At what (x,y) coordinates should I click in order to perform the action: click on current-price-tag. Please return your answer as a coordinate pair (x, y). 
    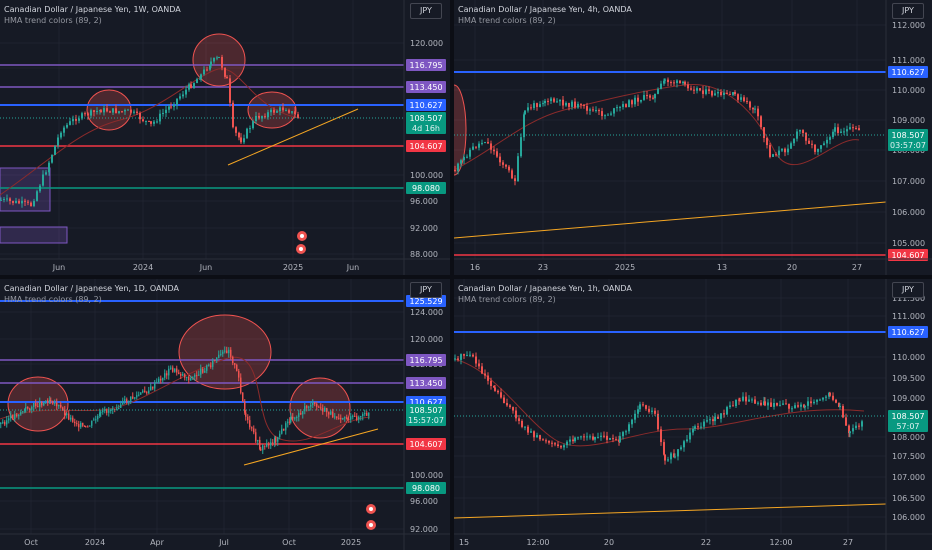
    Looking at the image, I should click on (908, 140).